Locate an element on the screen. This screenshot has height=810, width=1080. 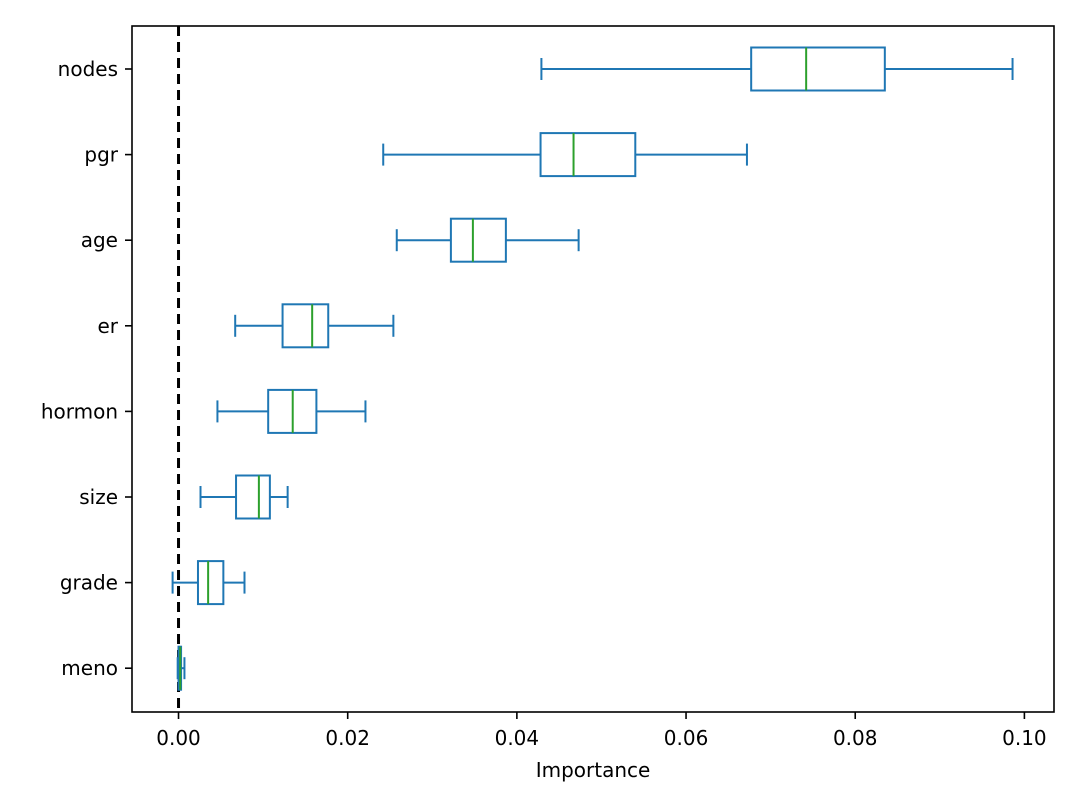
x-axis-title: Importance is located at coordinates (593, 770).